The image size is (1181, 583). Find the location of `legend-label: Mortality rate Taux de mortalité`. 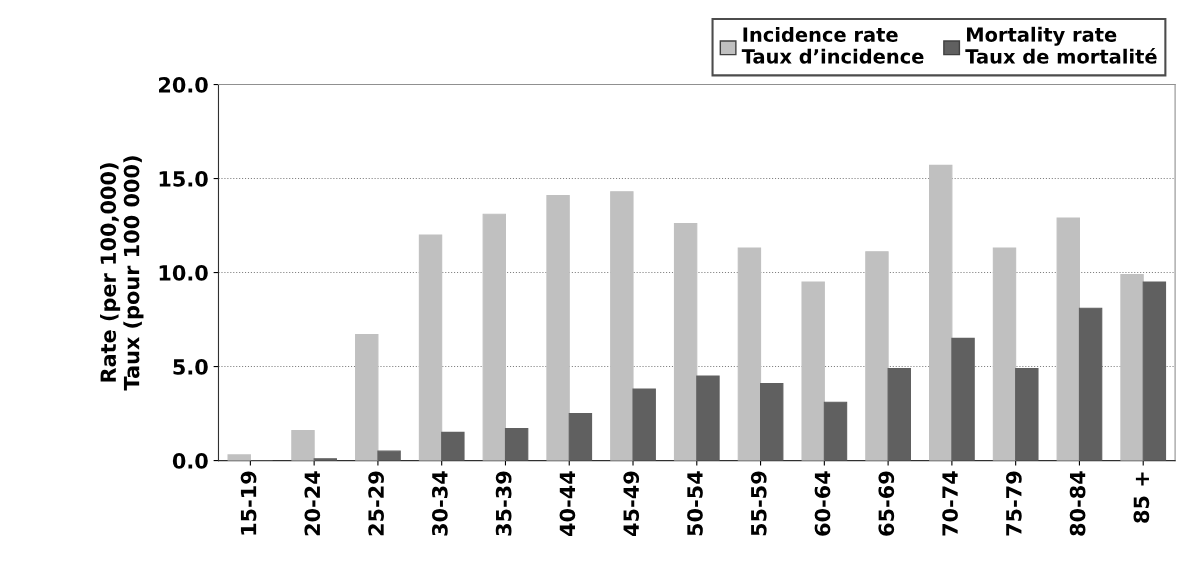

legend-label: Mortality rate Taux de mortalité is located at coordinates (1061, 45).